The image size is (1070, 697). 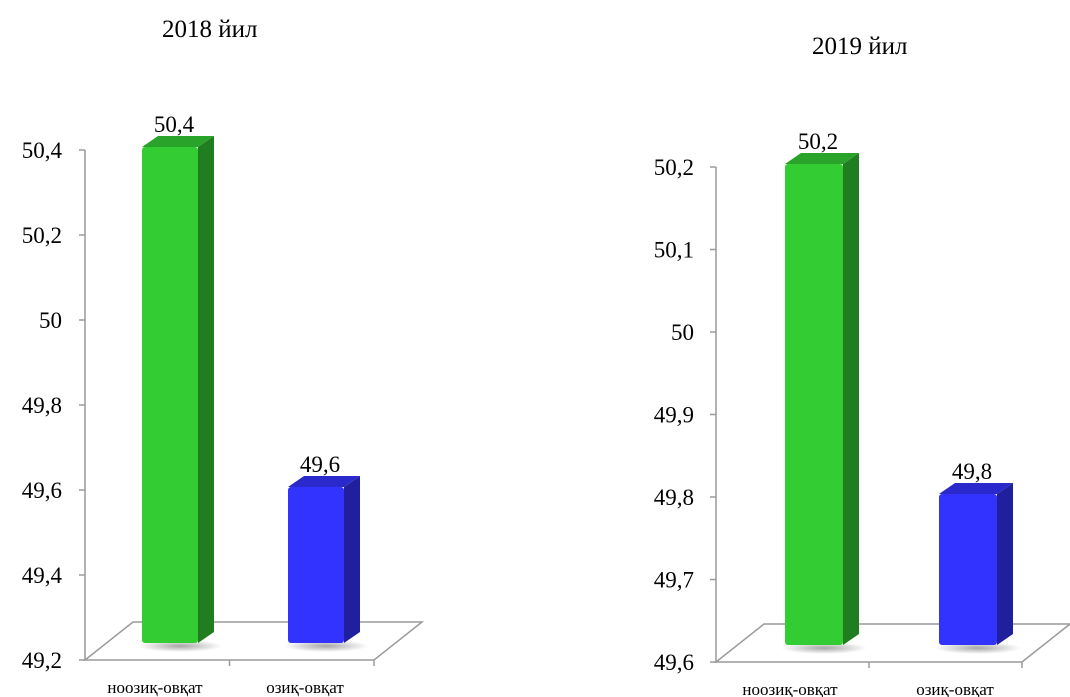 I want to click on bar-data-label: 50,2, so click(x=818, y=141).